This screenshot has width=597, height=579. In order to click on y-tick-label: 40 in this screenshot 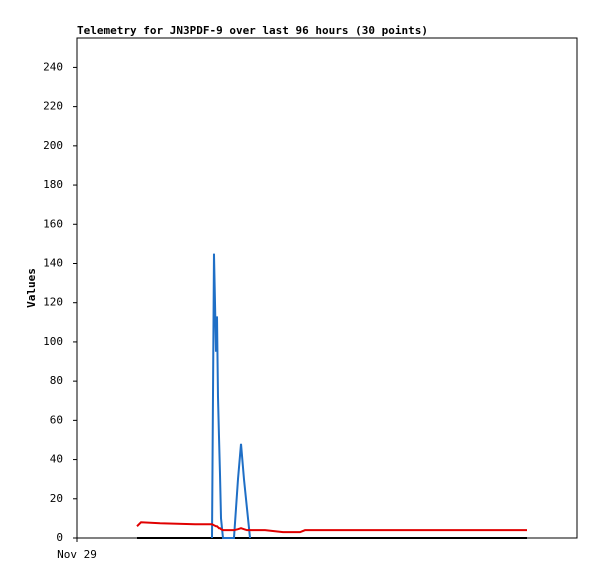, I will do `click(56, 459)`.